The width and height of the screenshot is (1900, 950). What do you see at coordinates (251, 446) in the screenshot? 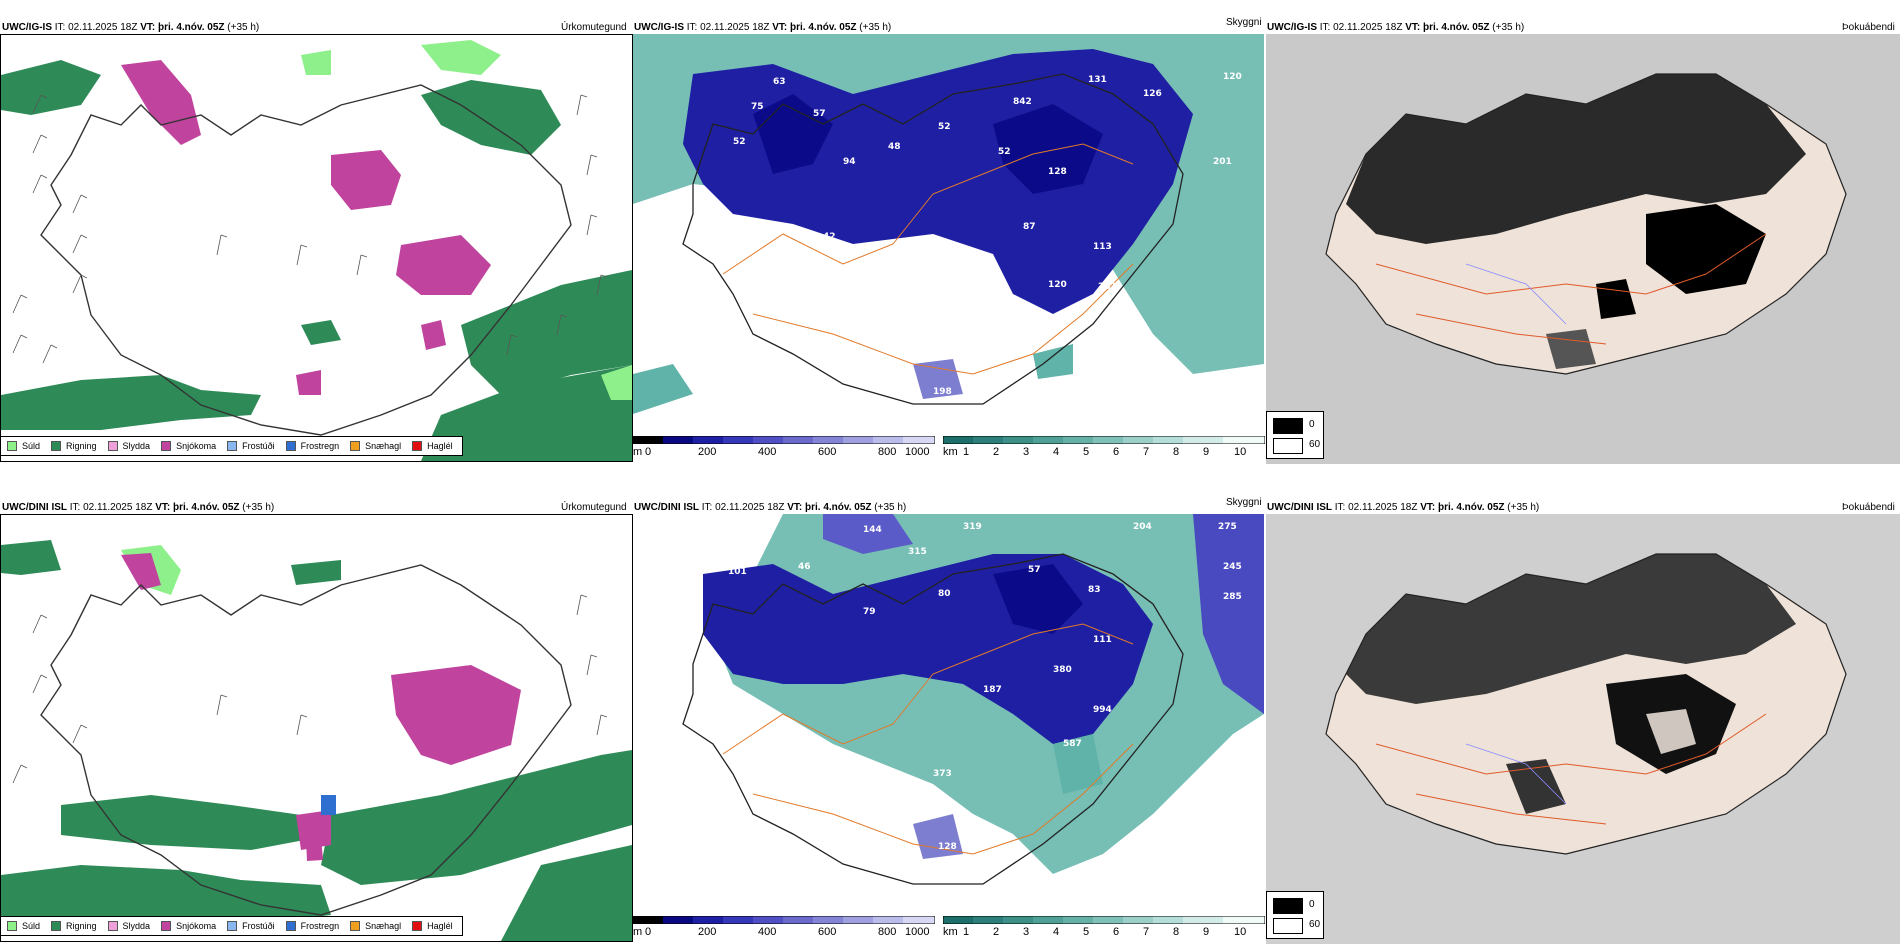
I see `legend-item-frostudi: Frostúði` at bounding box center [251, 446].